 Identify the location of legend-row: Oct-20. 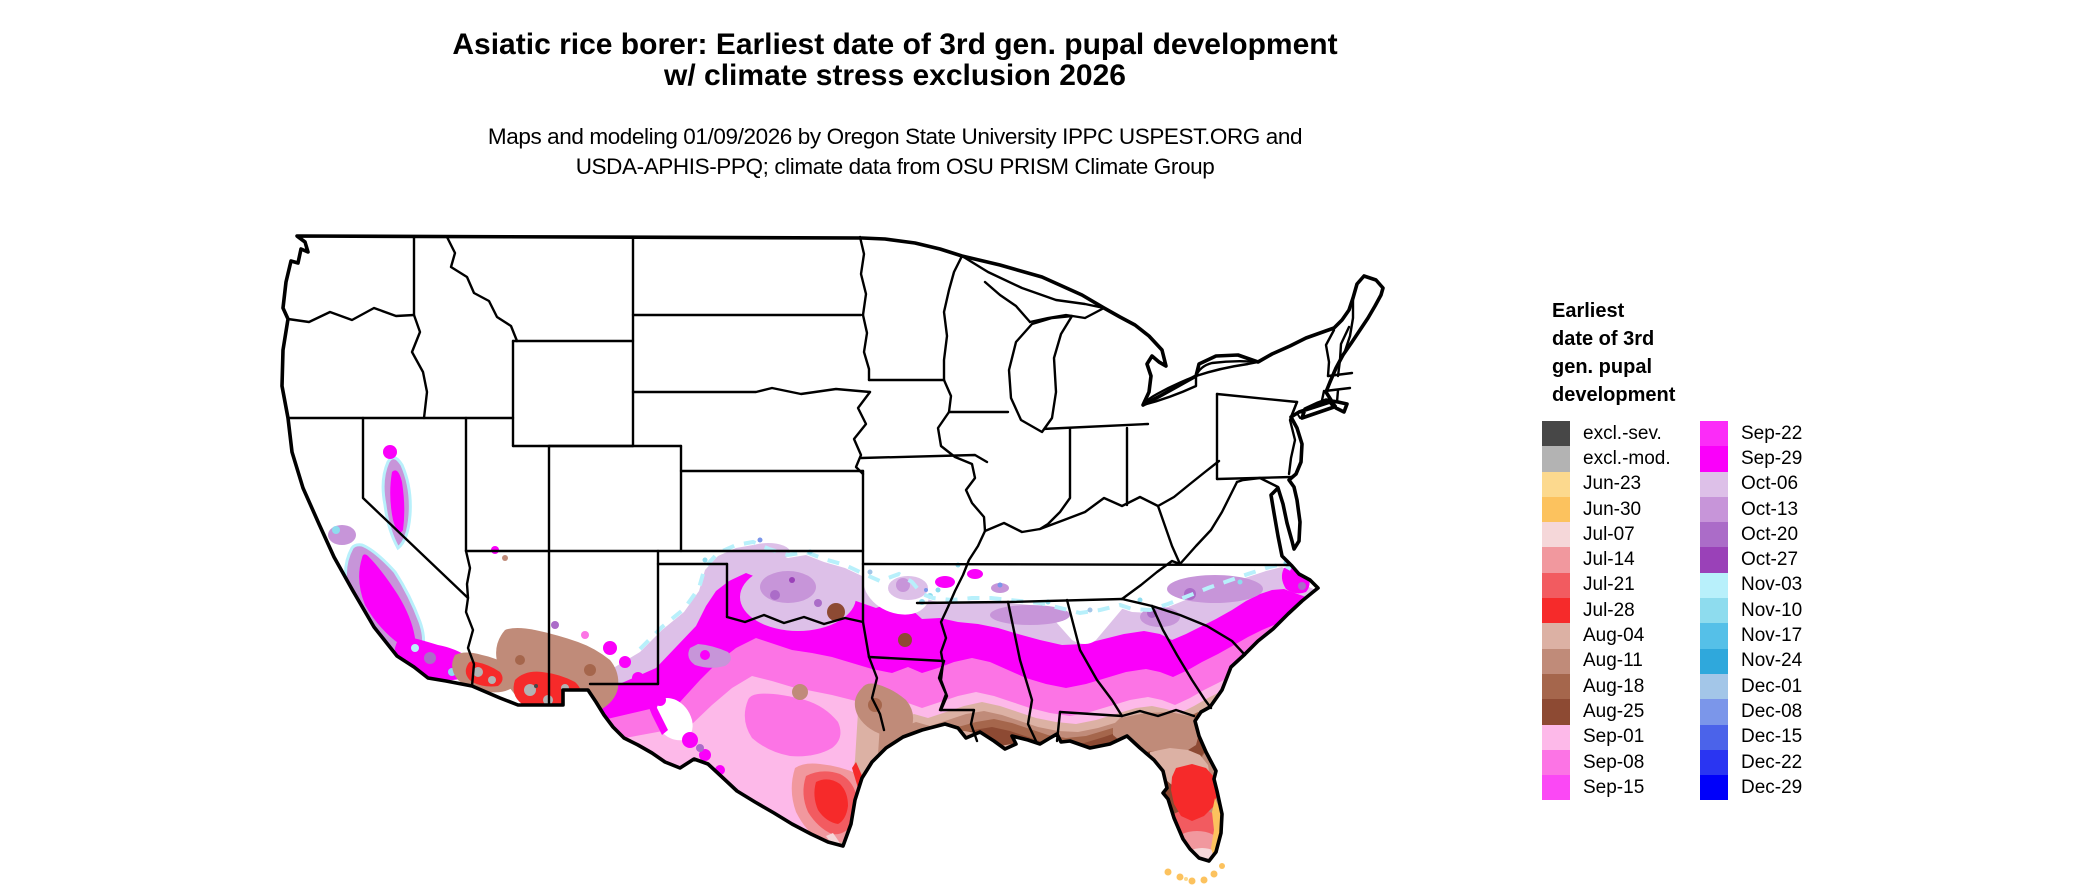
(1751, 535).